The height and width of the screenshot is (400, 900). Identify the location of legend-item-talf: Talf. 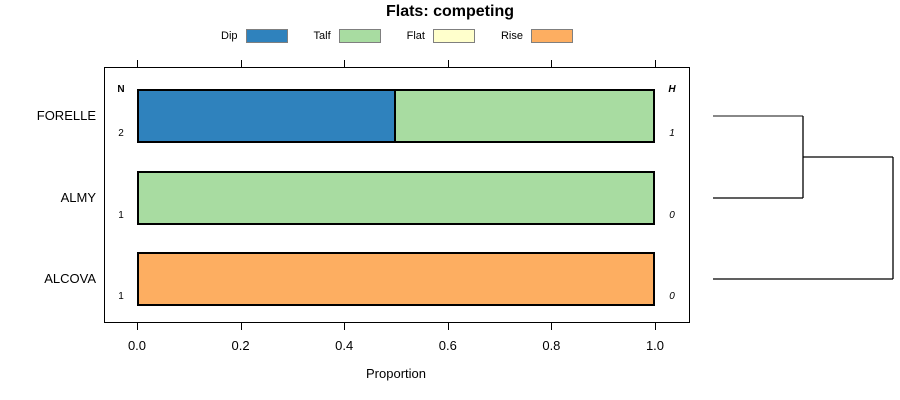
(347, 35).